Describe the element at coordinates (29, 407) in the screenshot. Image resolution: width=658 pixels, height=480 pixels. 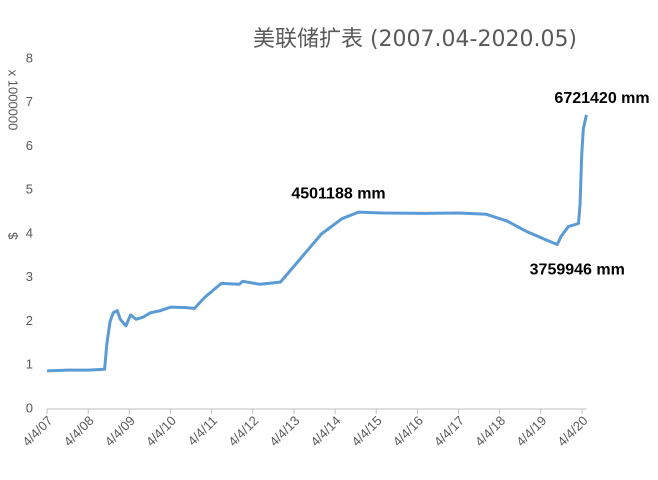
I see `y-tick-label: 0` at that location.